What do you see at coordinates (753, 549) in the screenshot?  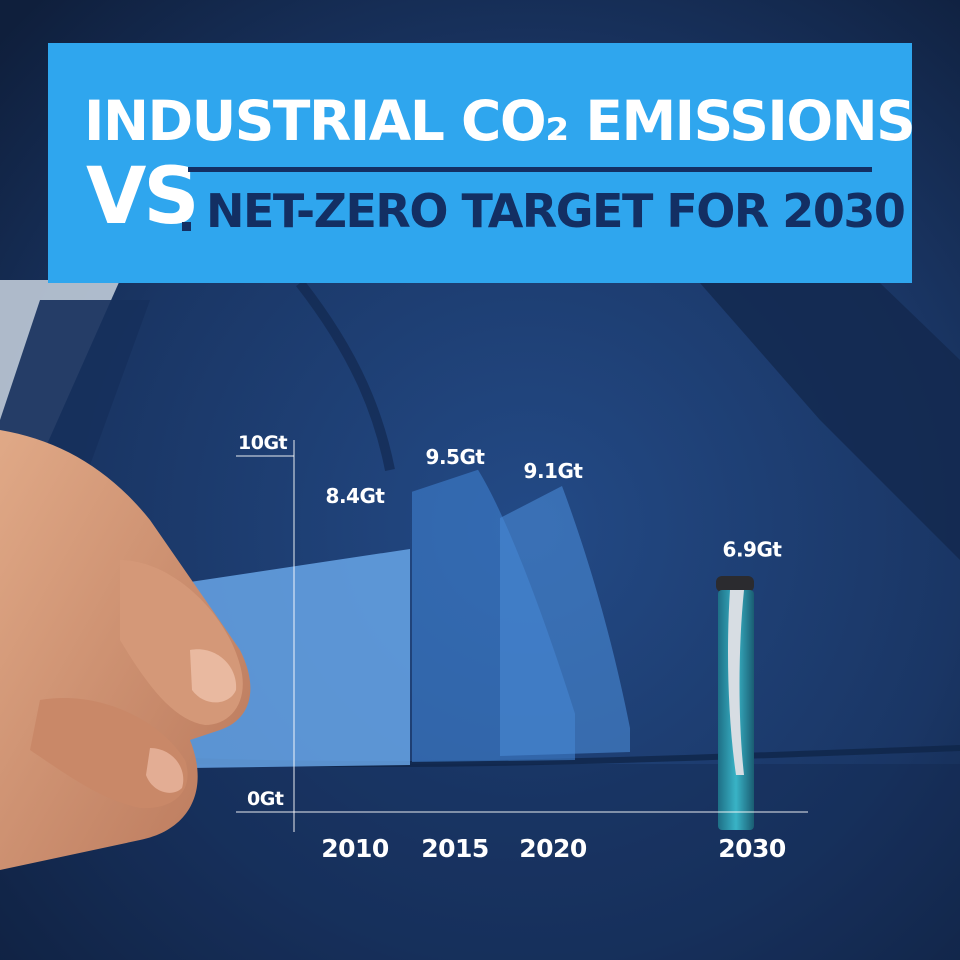 I see `data-label-2030: 6.9Gt` at bounding box center [753, 549].